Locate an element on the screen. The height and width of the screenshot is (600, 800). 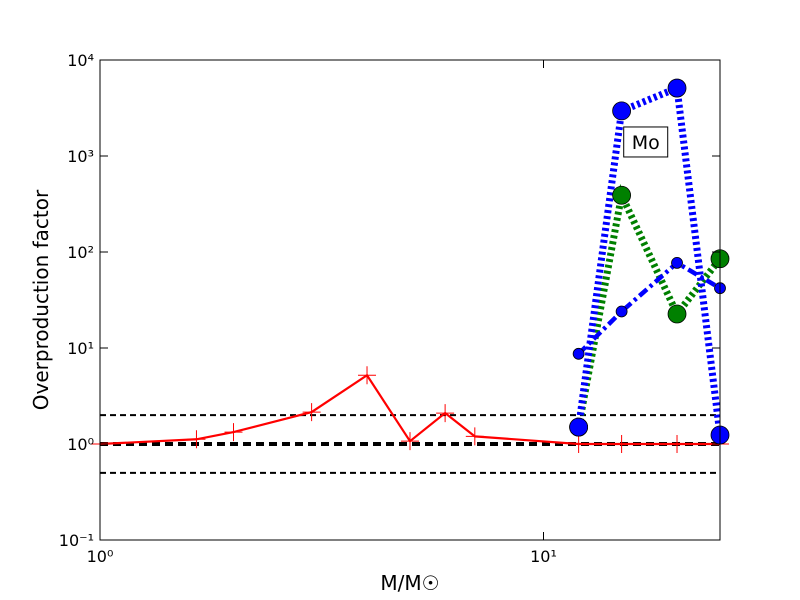
y-tick-label: 10⁰ is located at coordinates (80, 444).